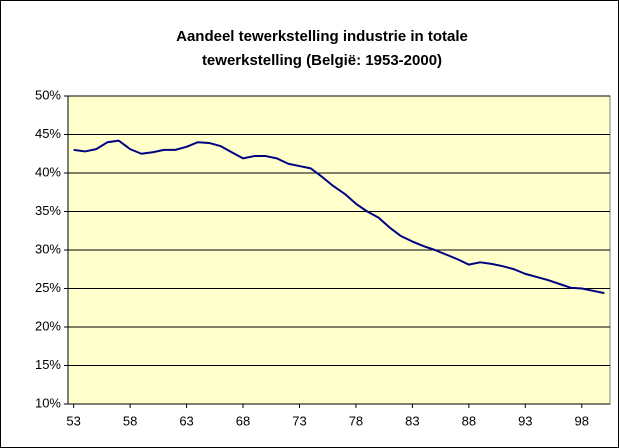 This screenshot has height=448, width=619. What do you see at coordinates (299, 420) in the screenshot?
I see `x-tick-label: 73` at bounding box center [299, 420].